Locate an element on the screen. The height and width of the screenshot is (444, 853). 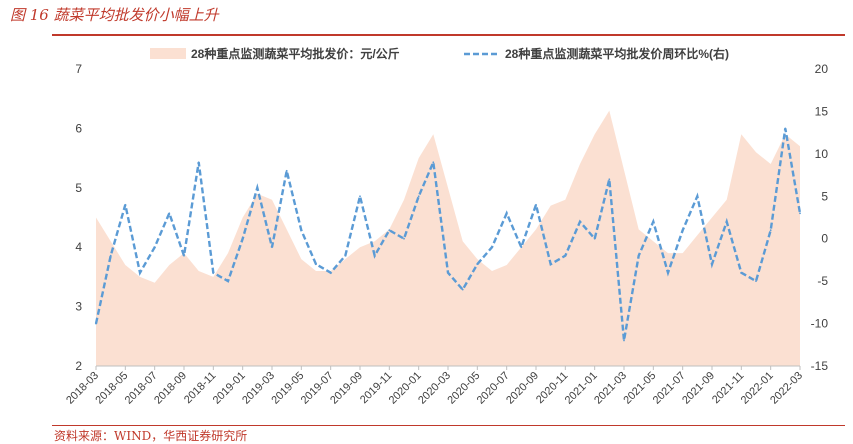
y-left-tick-label: 4 is located at coordinates (78, 247).